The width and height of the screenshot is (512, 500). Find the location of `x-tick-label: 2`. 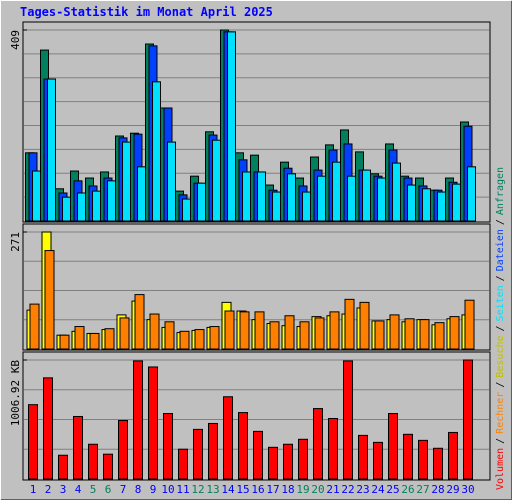

x-tick-label: 2 is located at coordinates (48, 489).